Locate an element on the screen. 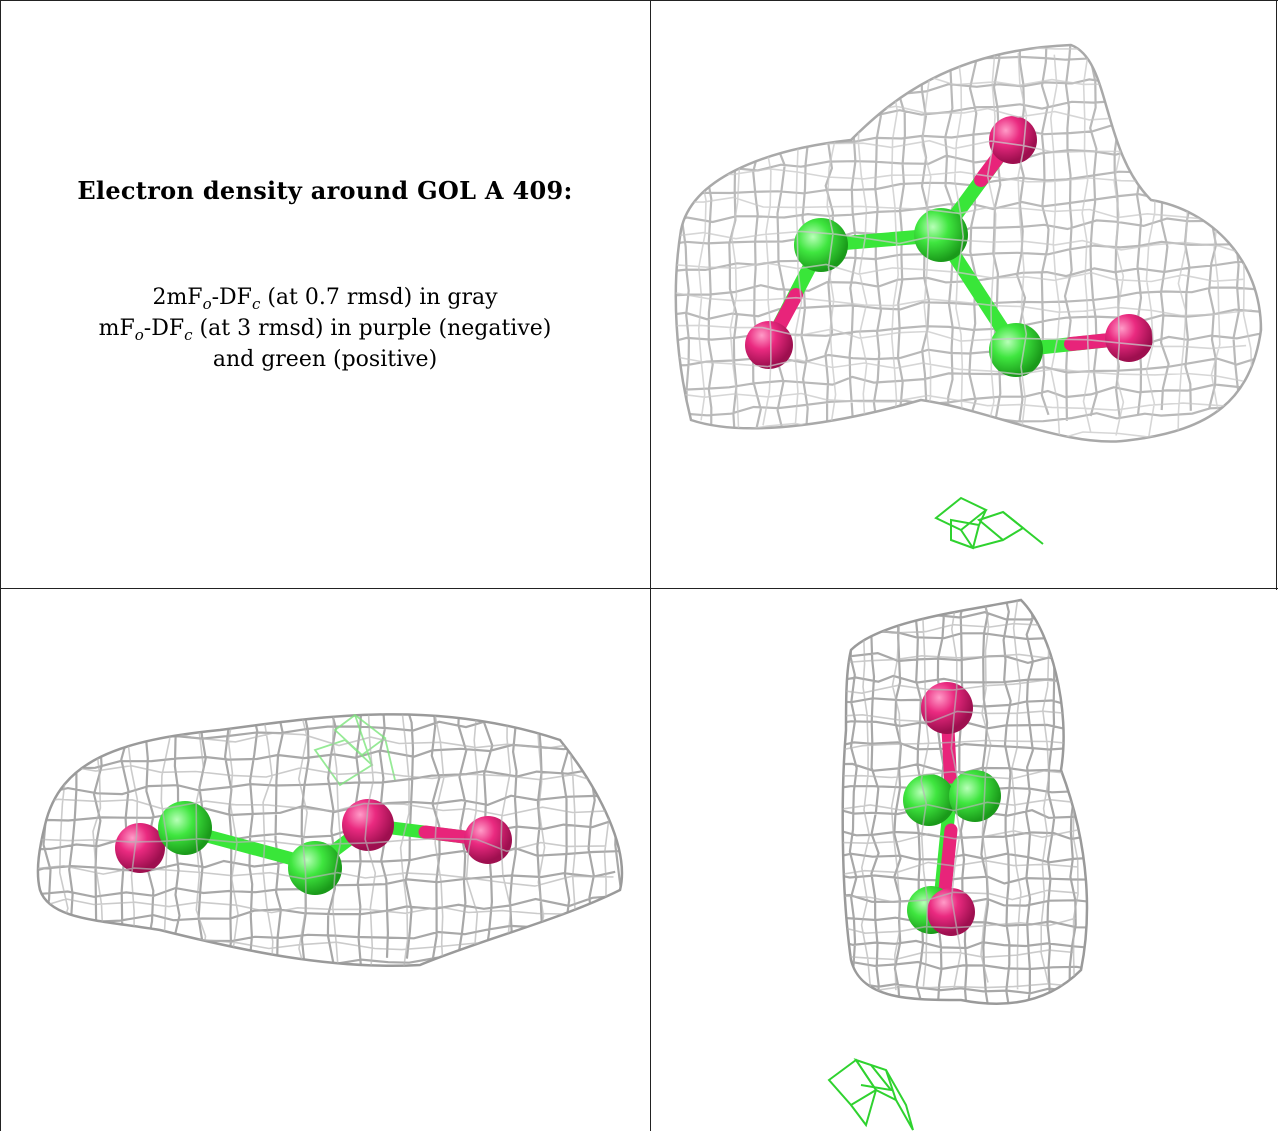 The width and height of the screenshot is (1278, 1131). mesh-2mfo-dfc is located at coordinates (329, 840).